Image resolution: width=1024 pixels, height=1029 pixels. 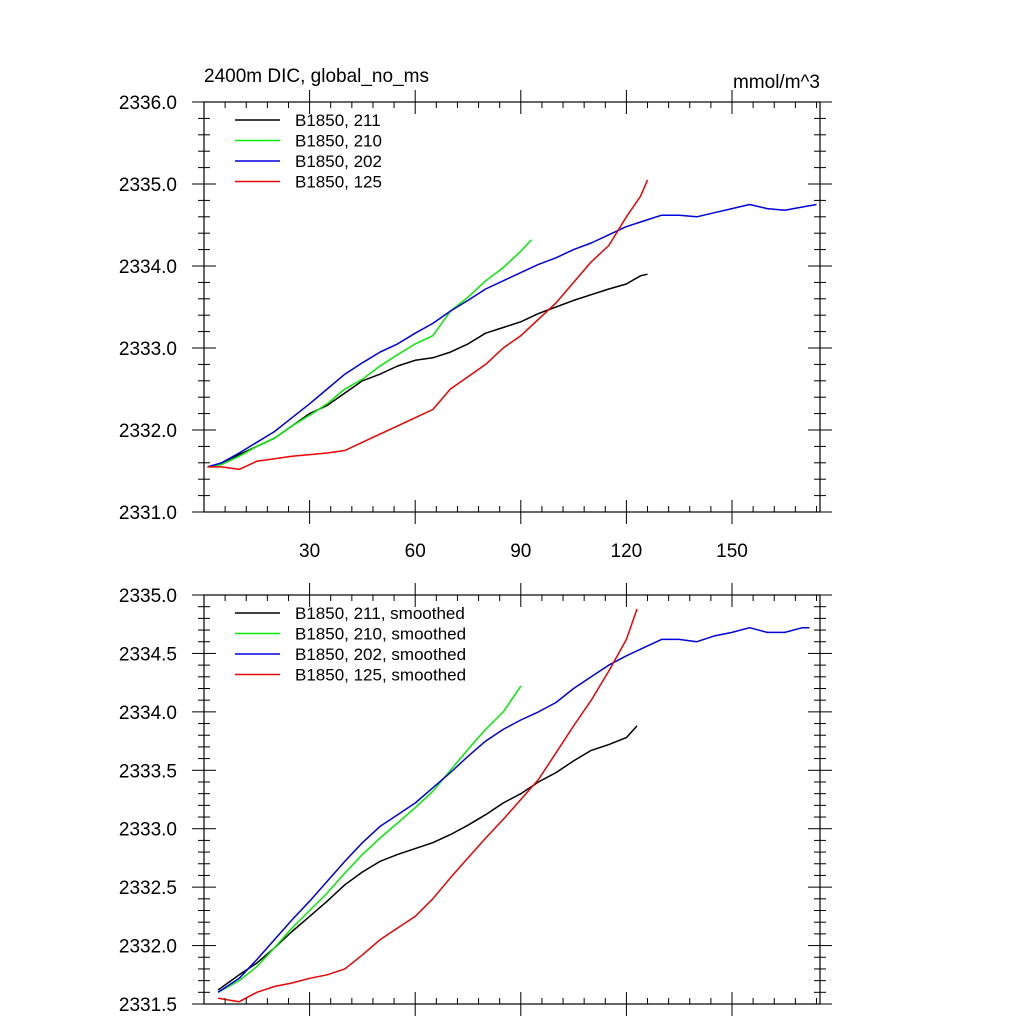 I want to click on chart-title: 2400m DIC, global_no_ms, so click(x=316, y=76).